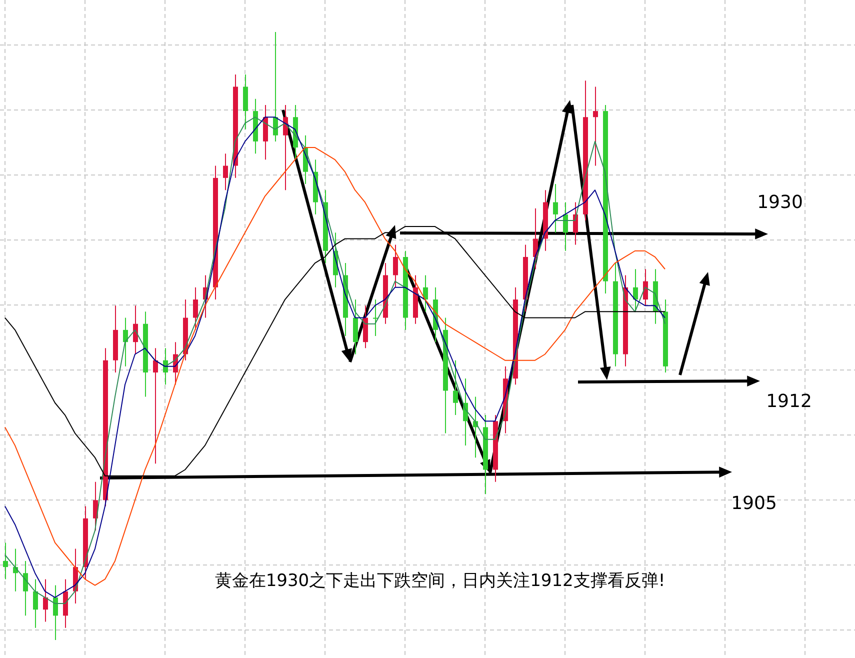  I want to click on text: 1930, so click(780, 202).